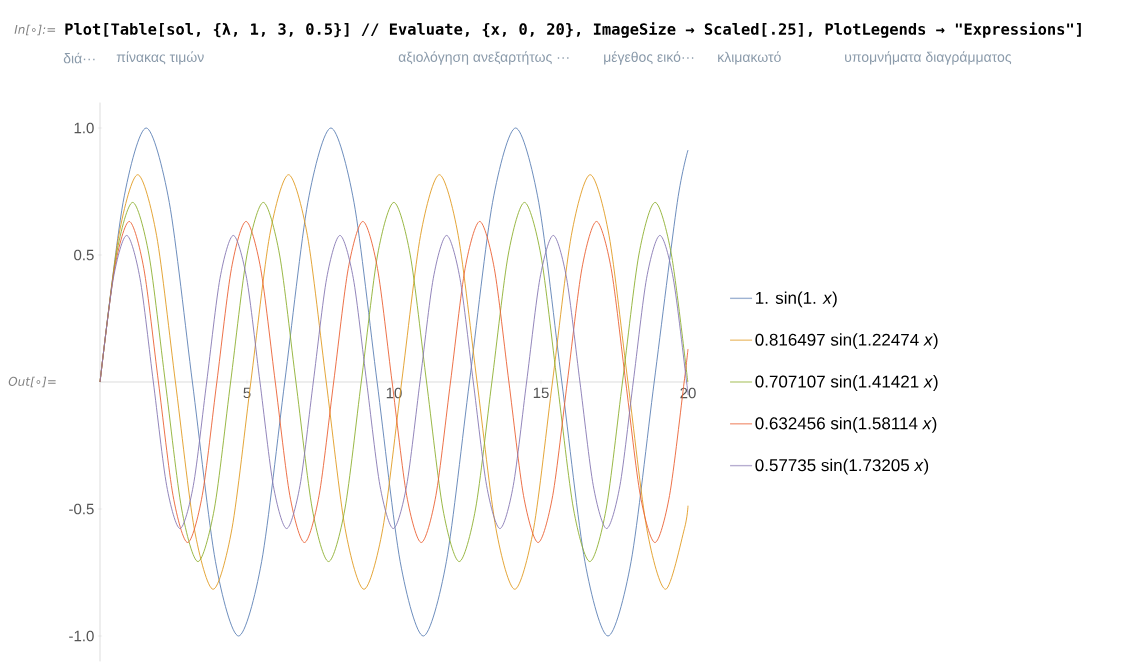 Image resolution: width=1125 pixels, height=664 pixels. I want to click on text: διά···, so click(79, 58).